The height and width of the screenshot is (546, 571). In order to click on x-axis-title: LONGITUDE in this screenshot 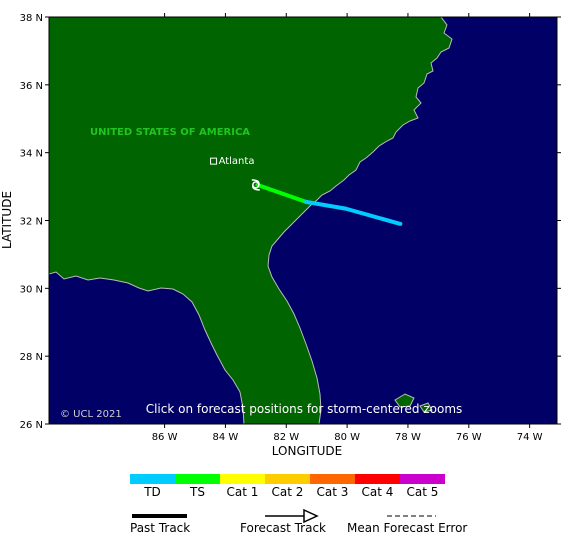, I will do `click(307, 451)`.